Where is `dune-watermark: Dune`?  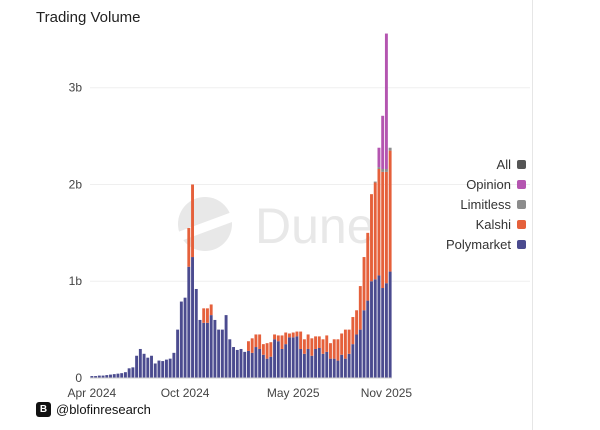 dune-watermark: Dune is located at coordinates (276, 225).